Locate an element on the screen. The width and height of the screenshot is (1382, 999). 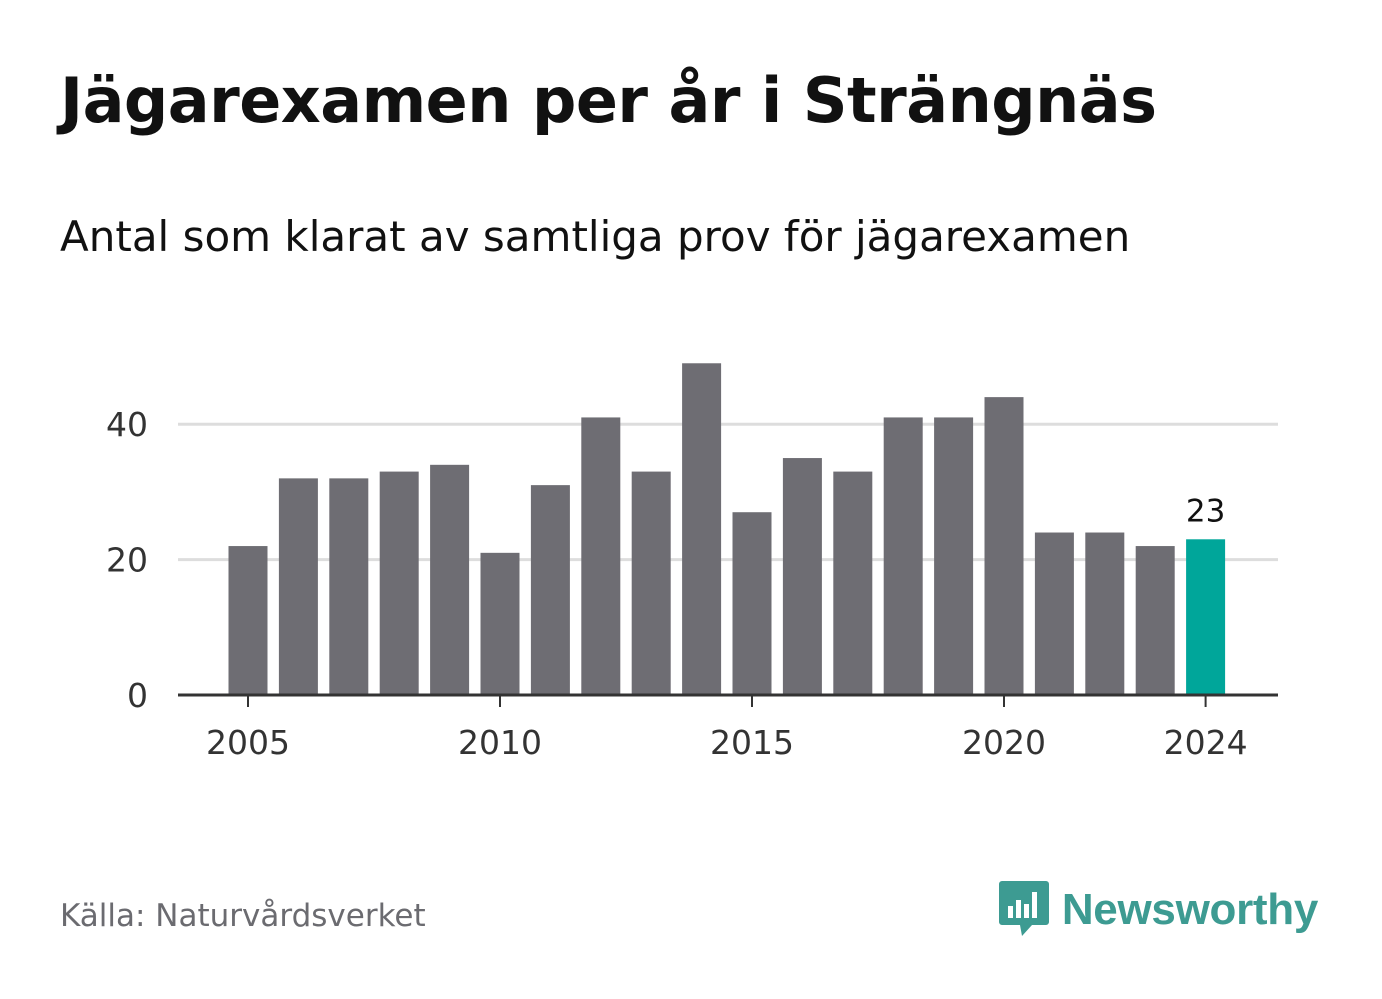
bar-2014 is located at coordinates (702, 529).